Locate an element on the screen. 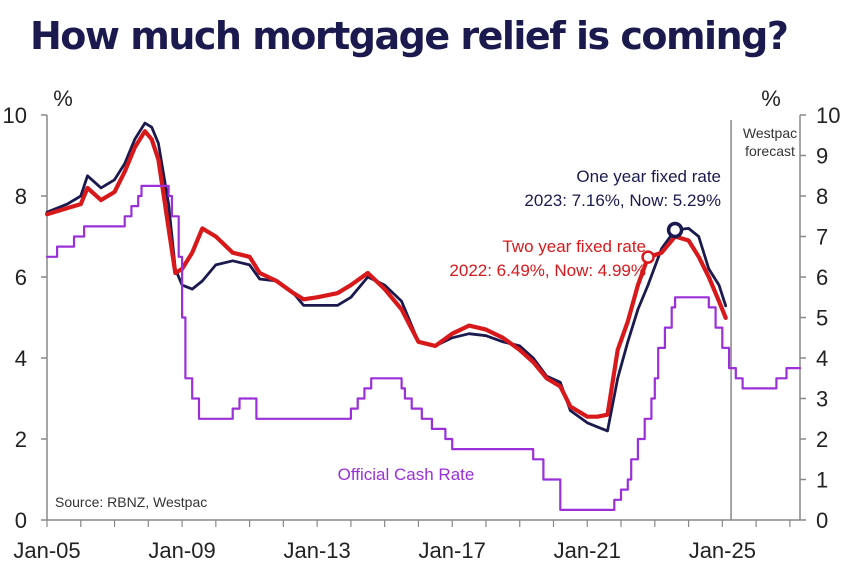  one-year-annotation: 2023: 7.16%, Now: 5.29% is located at coordinates (622, 200).